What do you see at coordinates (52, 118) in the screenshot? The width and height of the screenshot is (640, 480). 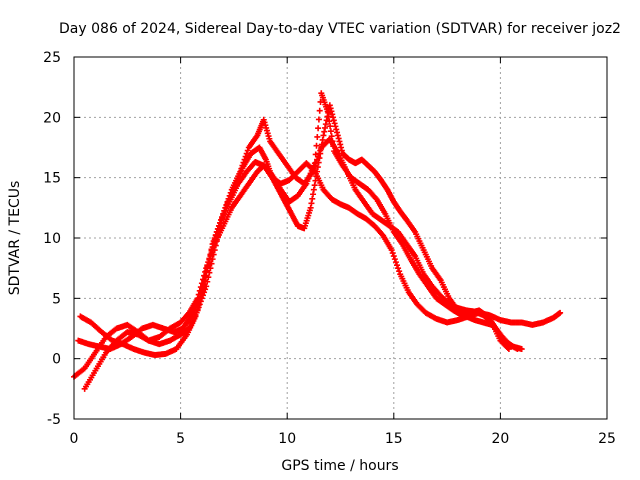 I see `y-tick-label: 20` at bounding box center [52, 118].